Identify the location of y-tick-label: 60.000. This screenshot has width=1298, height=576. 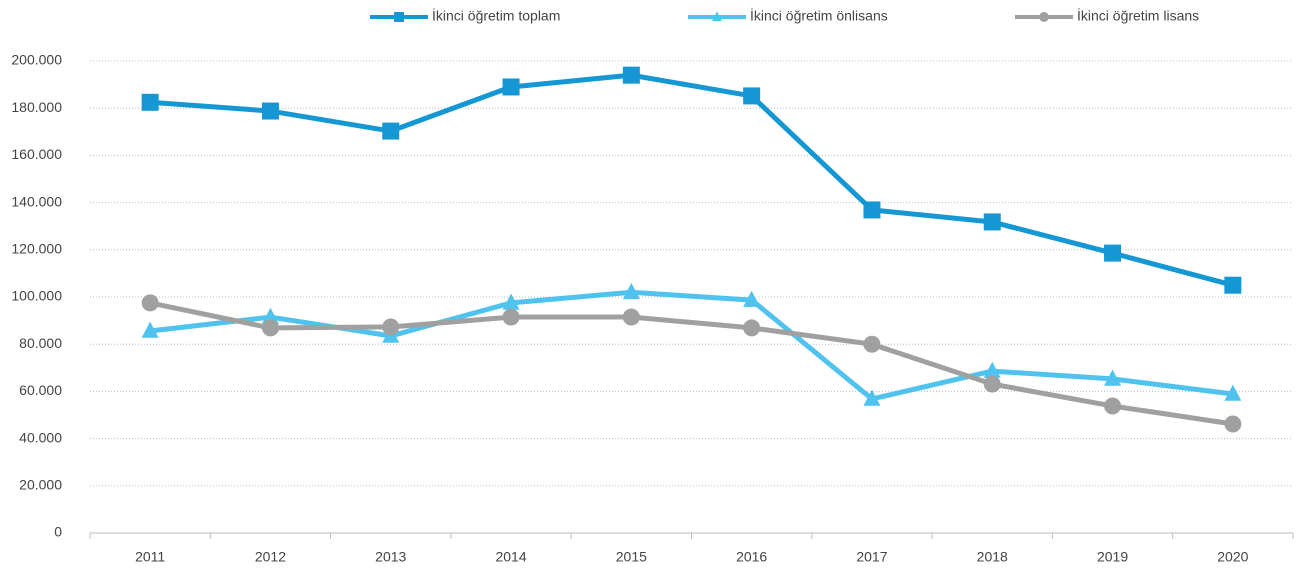
(40, 390).